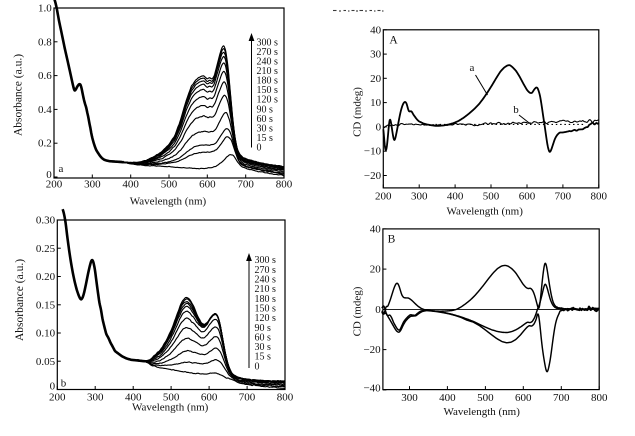 The height and width of the screenshot is (436, 635). What do you see at coordinates (45, 9) in the screenshot?
I see `svg-text: 1.0` at bounding box center [45, 9].